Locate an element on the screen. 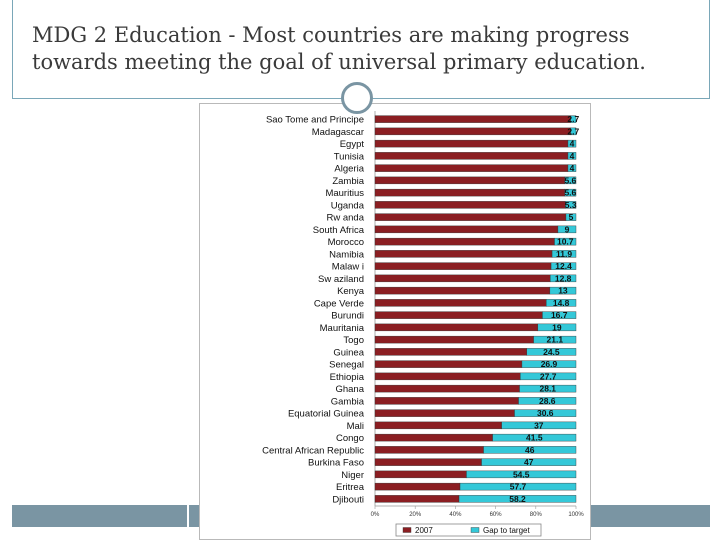 This screenshot has width=720, height=540. gap-data-label: 30.6 is located at coordinates (545, 413).